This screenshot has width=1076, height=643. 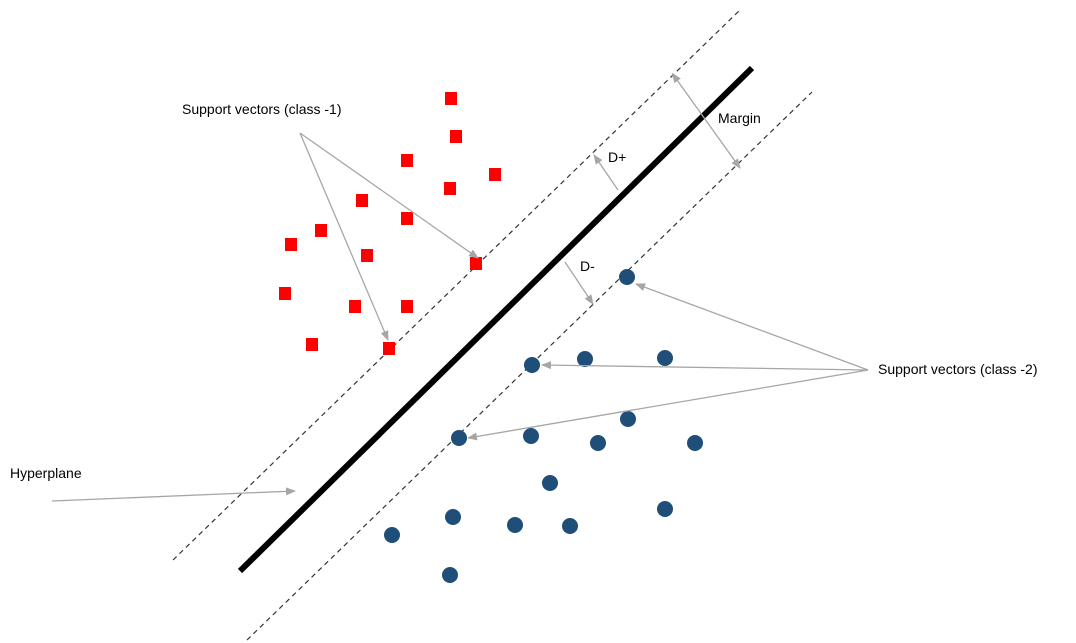 What do you see at coordinates (344, 236) in the screenshot?
I see `arrow-sv1-b` at bounding box center [344, 236].